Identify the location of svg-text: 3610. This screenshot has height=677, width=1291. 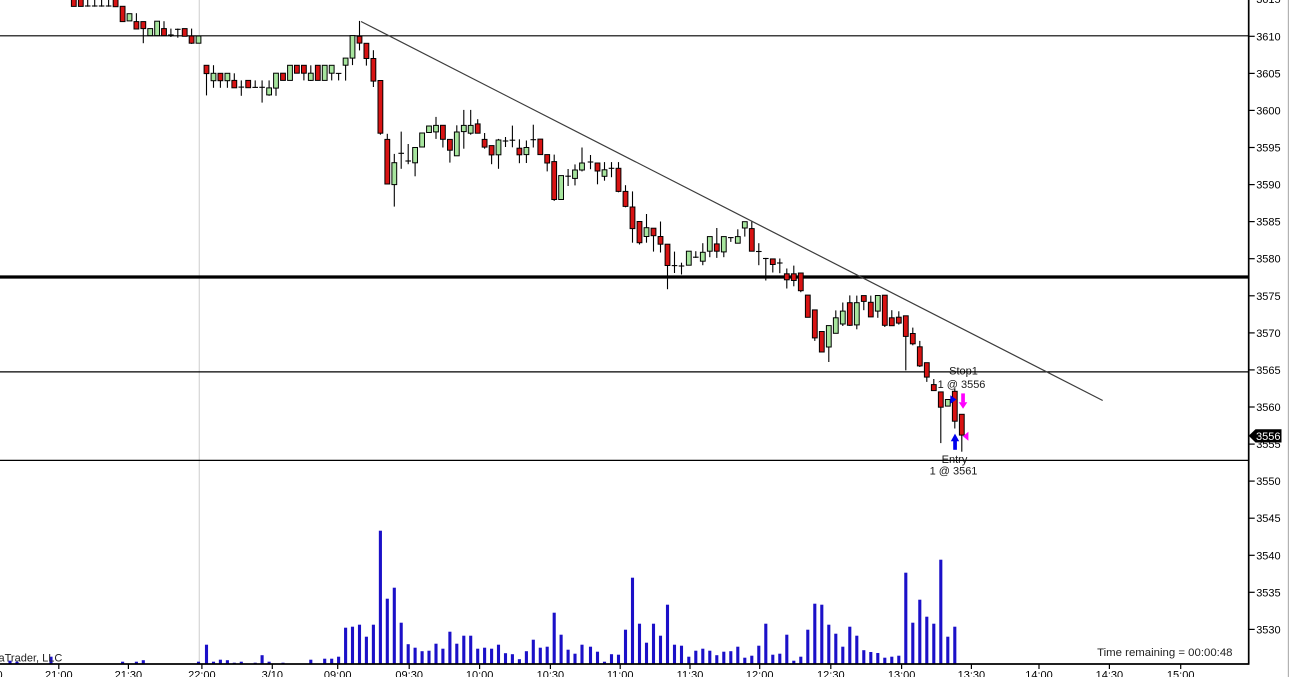
(1268, 37).